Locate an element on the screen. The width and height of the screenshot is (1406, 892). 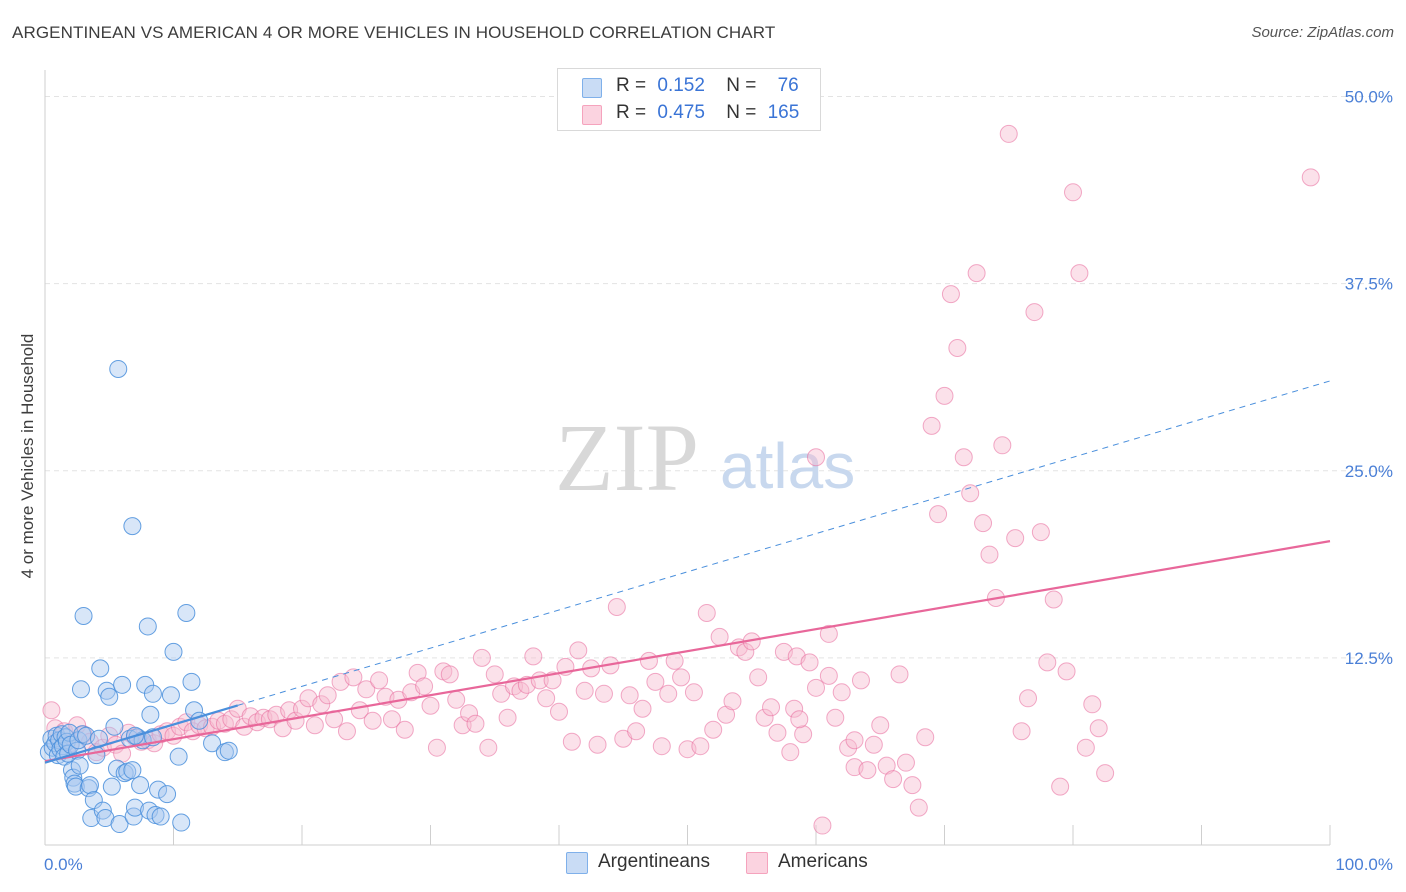
x-tick-label: 100.0% is located at coordinates (1364, 864).